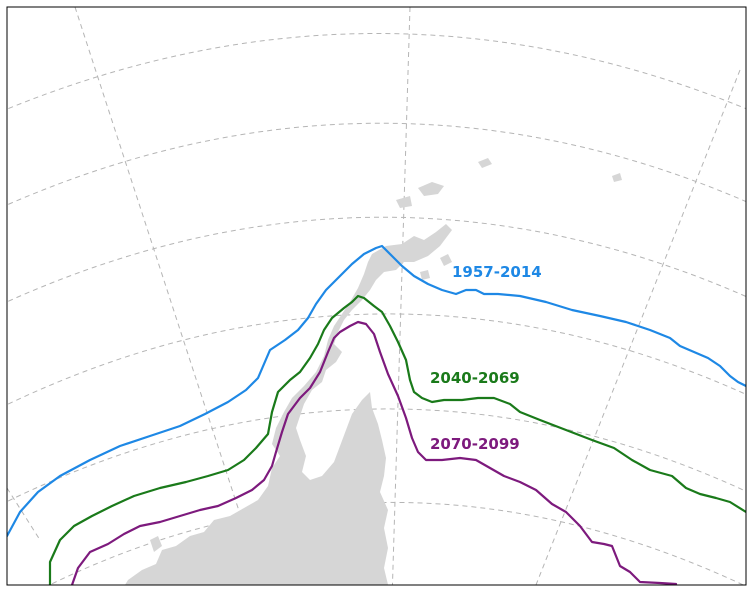 The width and height of the screenshot is (754, 593). What do you see at coordinates (497, 272) in the screenshot?
I see `label-1957-2014: 1957-2014` at bounding box center [497, 272].